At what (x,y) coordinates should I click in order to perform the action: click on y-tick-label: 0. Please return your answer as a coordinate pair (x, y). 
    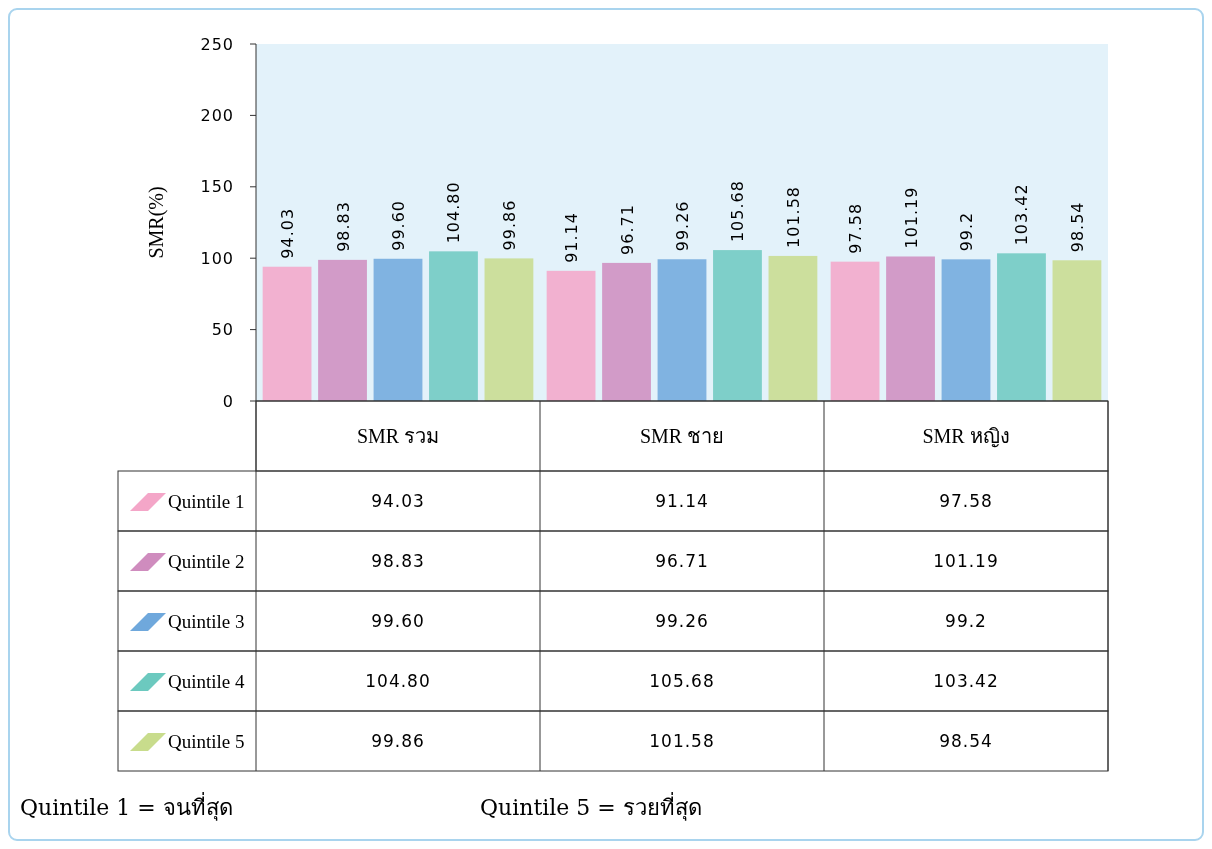
    Looking at the image, I should click on (228, 401).